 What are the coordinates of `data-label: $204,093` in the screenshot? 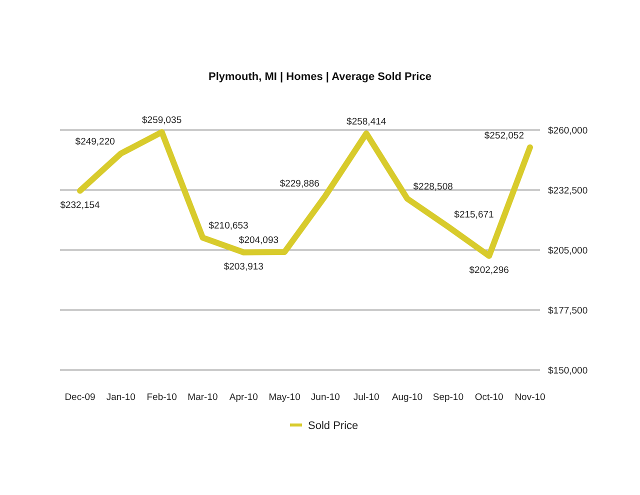 It's located at (258, 240).